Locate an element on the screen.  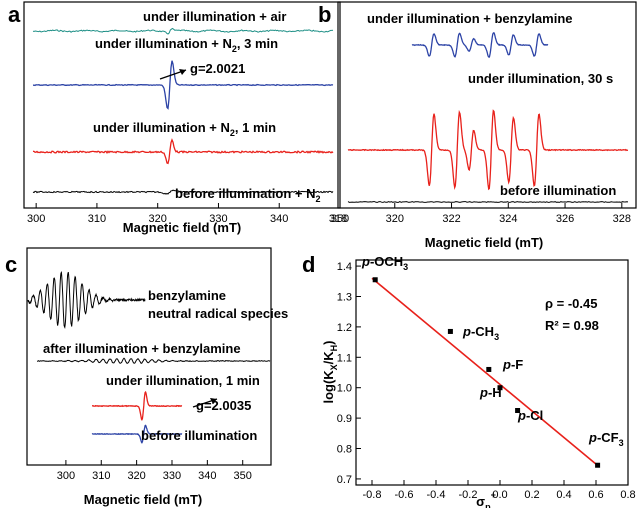
panel-d-xlabel: σp+ is located at coordinates (486, 499).